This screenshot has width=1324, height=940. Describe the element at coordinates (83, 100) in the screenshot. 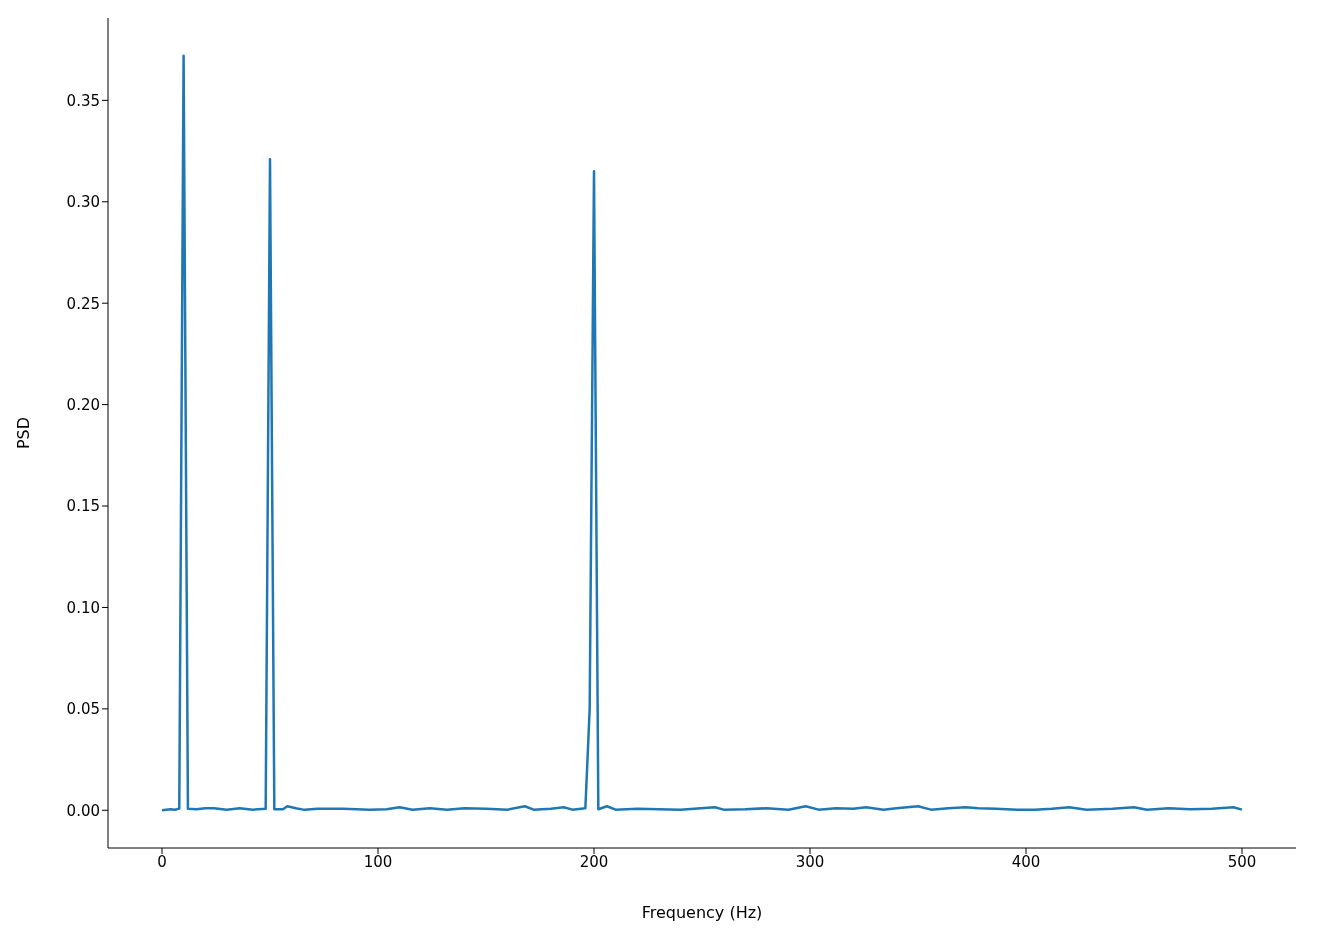

I see `y-tick-label: 0.35` at that location.